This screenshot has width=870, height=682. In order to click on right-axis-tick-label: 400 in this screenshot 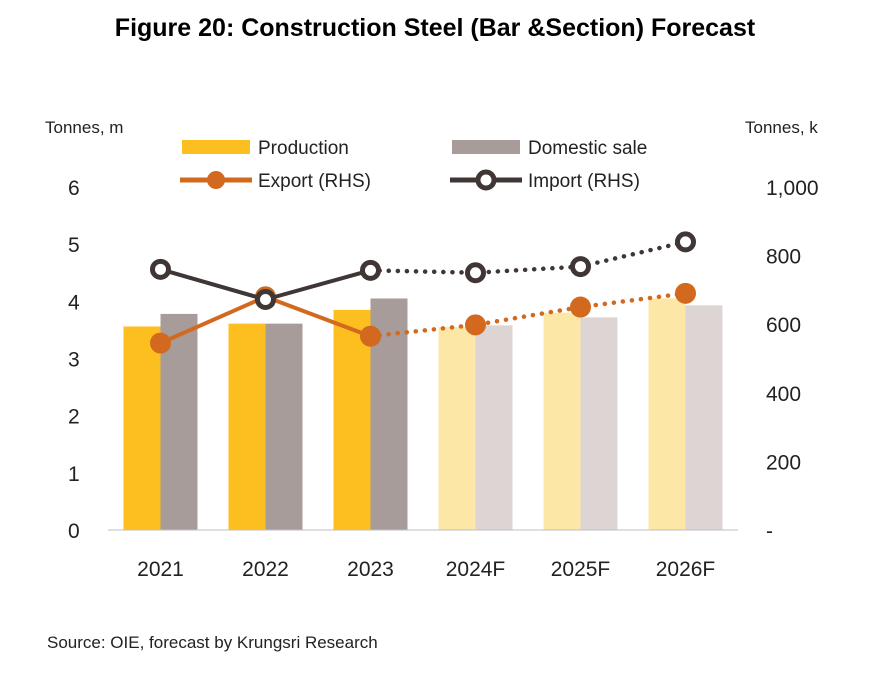, I will do `click(783, 394)`.